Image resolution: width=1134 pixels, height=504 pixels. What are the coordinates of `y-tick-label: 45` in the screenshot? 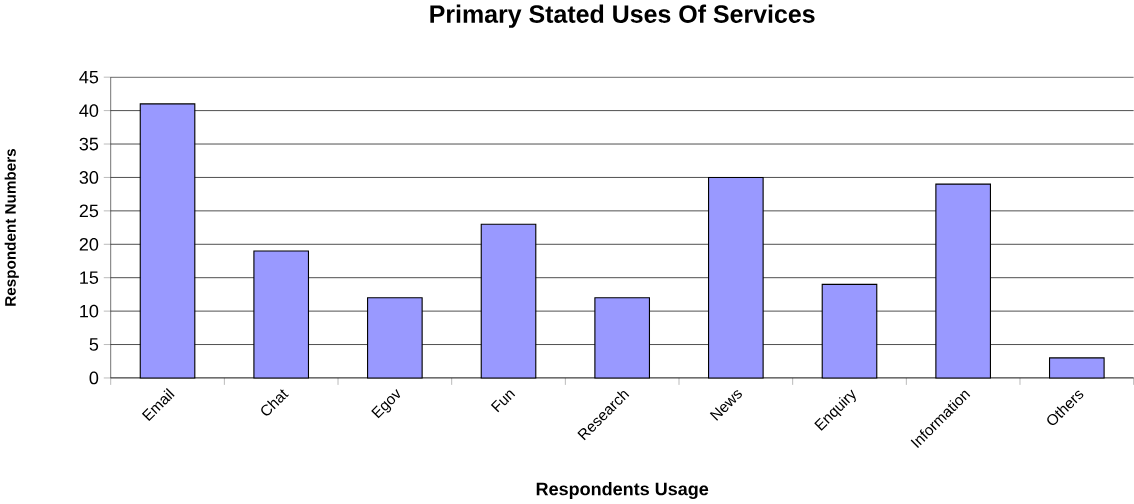 It's located at (89, 77).